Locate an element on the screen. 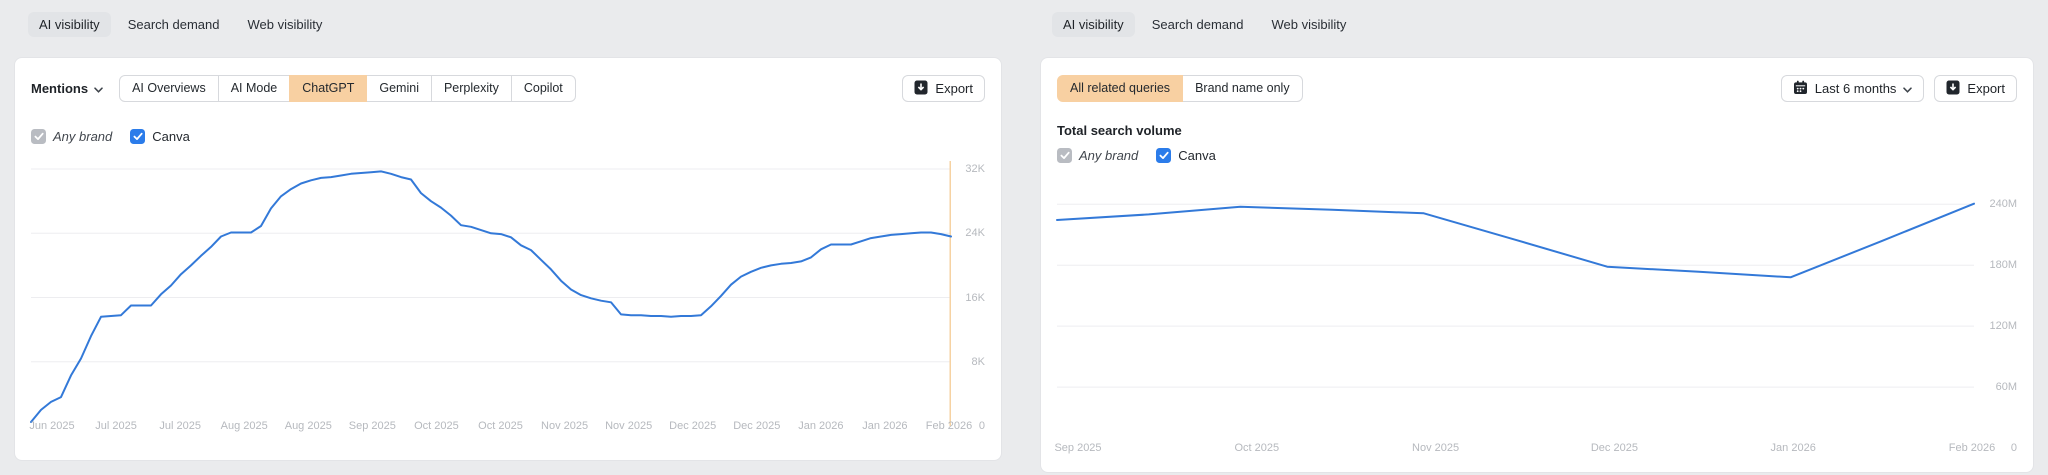  segment-ai-mode: AI Mode is located at coordinates (254, 88).